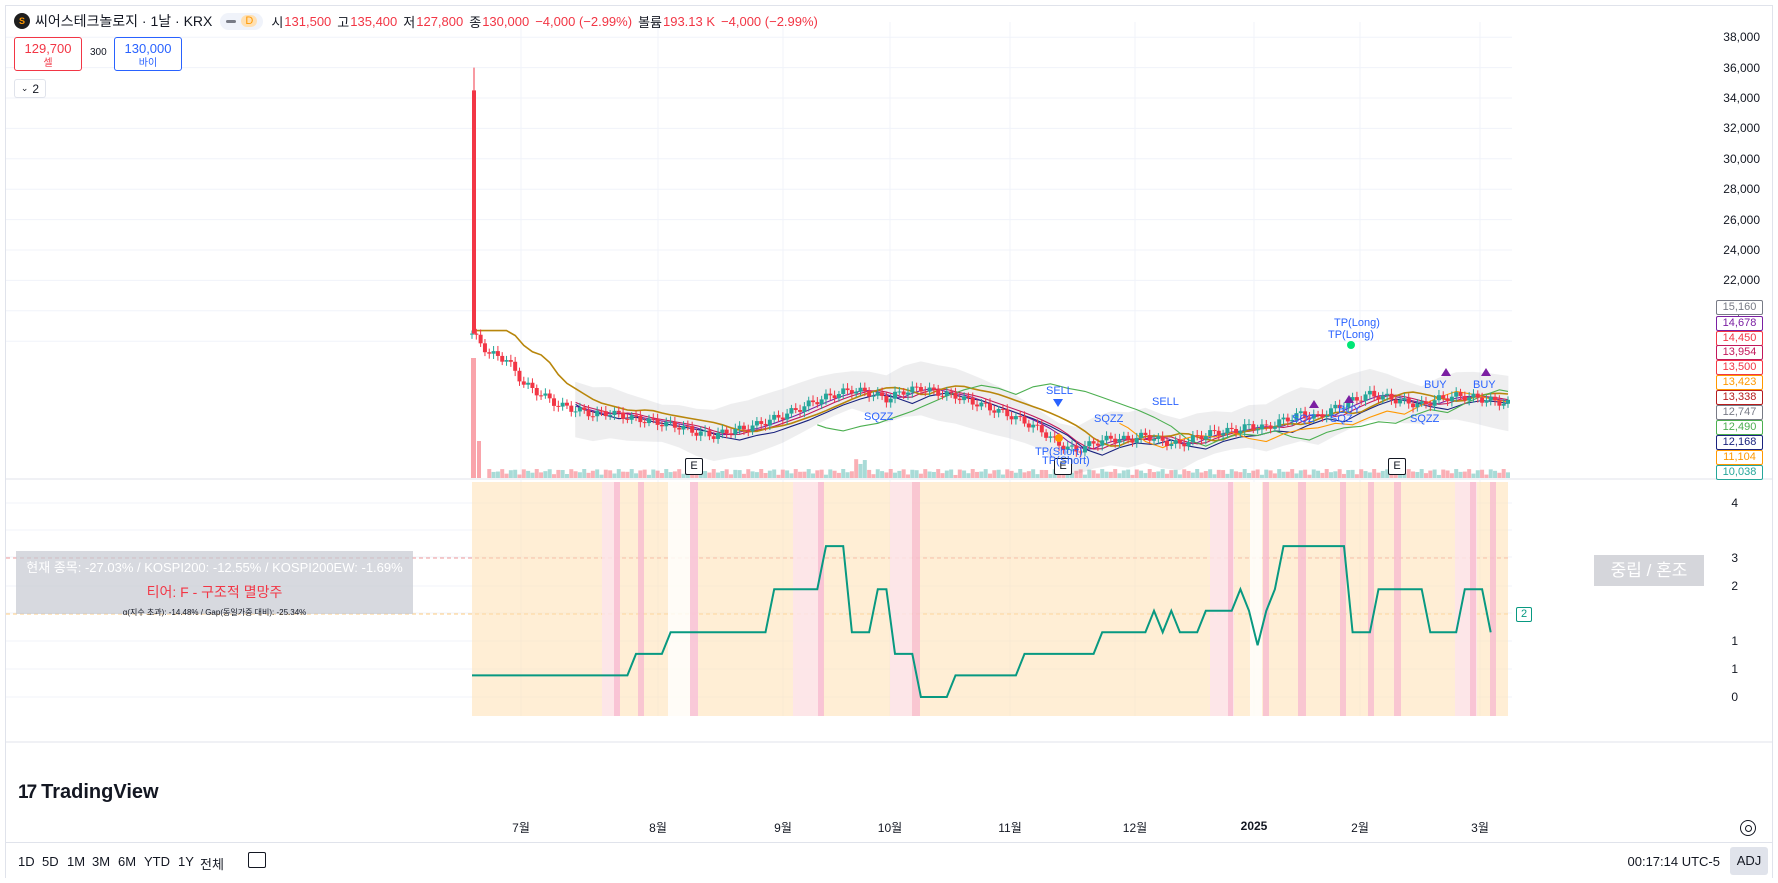  Describe the element at coordinates (1674, 861) in the screenshot. I see `clock: 00:17:14 UTC-5` at that location.